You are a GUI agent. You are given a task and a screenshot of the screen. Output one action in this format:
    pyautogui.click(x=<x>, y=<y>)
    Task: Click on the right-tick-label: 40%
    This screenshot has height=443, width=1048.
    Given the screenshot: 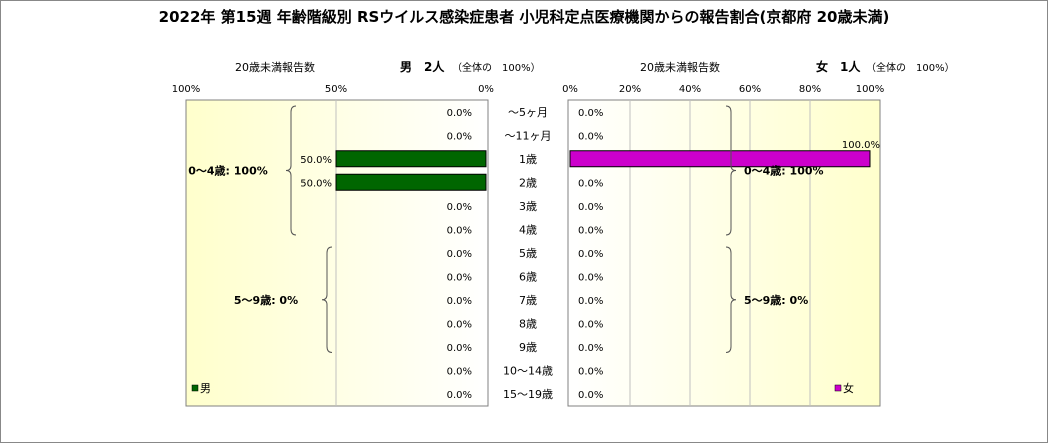 What is the action you would take?
    pyautogui.click(x=690, y=89)
    